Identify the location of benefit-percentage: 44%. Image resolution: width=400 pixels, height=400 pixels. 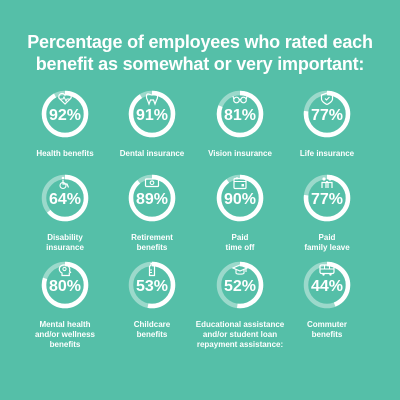
(327, 286).